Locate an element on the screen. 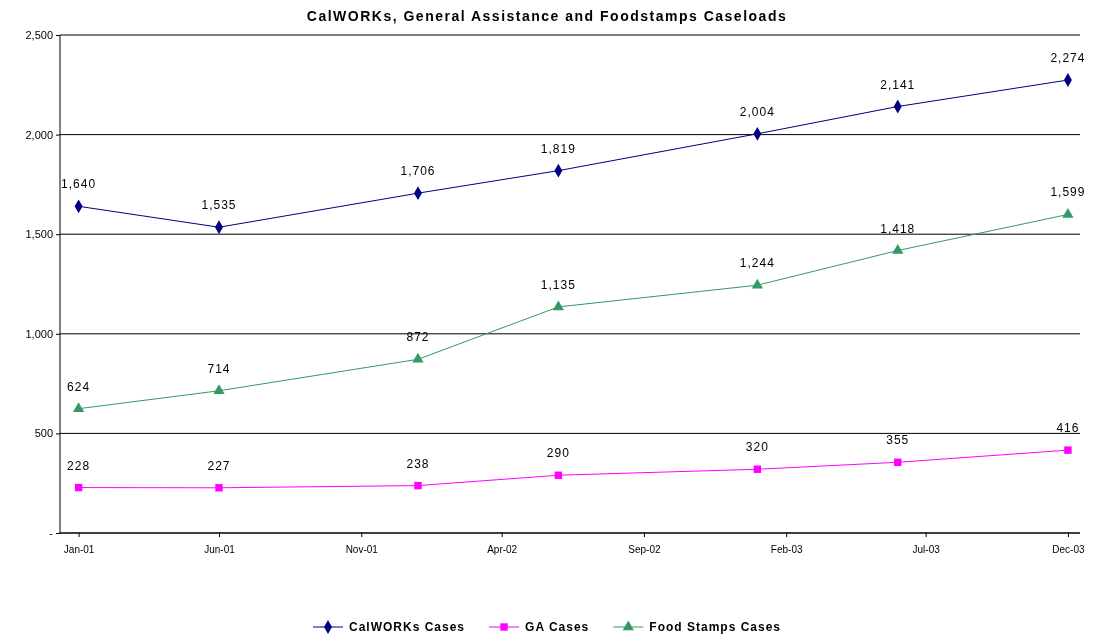 The image size is (1094, 637). x-tick-label: Jun-01 is located at coordinates (220, 549).